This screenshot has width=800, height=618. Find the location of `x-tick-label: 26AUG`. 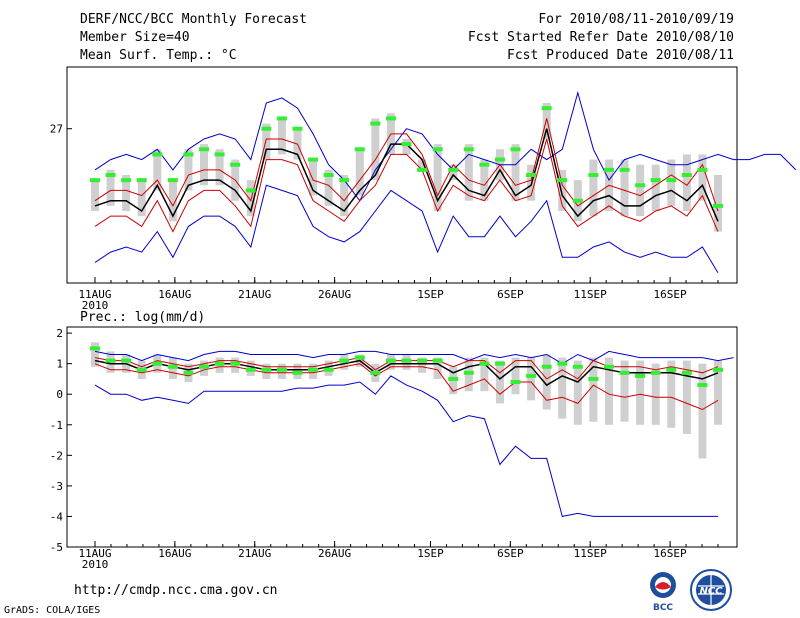

x-tick-label: 26AUG is located at coordinates (334, 294).